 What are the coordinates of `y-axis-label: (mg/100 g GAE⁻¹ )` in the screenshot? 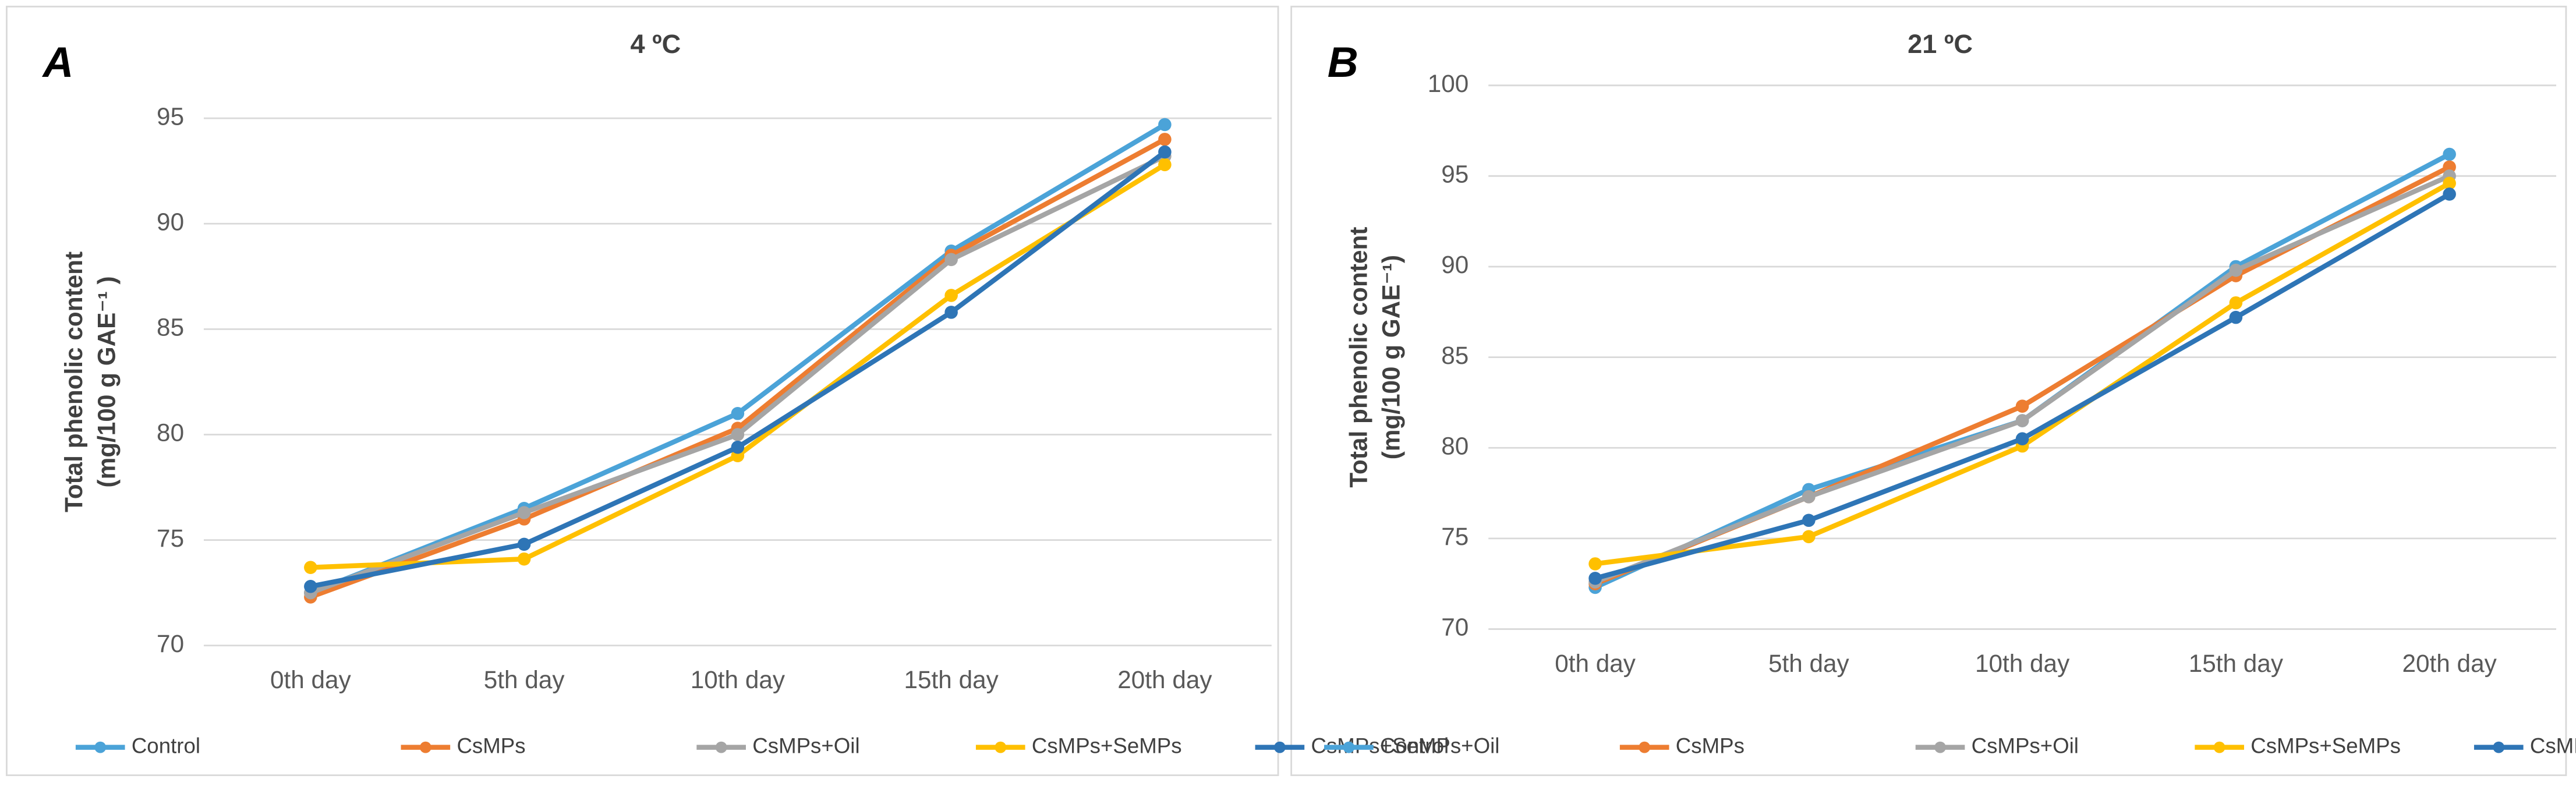 It's located at (107, 381).